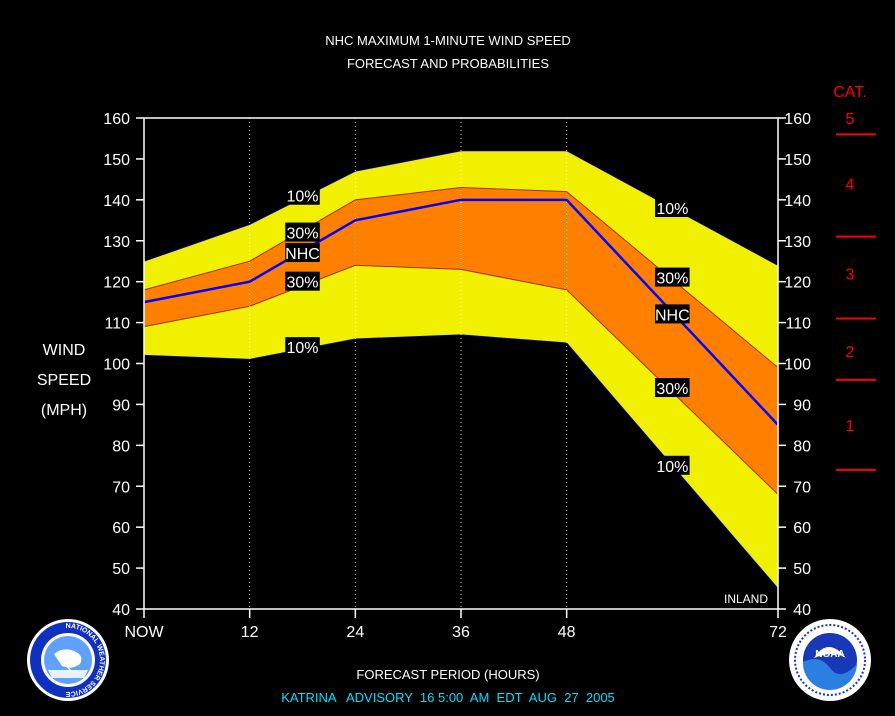  What do you see at coordinates (802, 405) in the screenshot?
I see `y-tick-label-right: 90` at bounding box center [802, 405].